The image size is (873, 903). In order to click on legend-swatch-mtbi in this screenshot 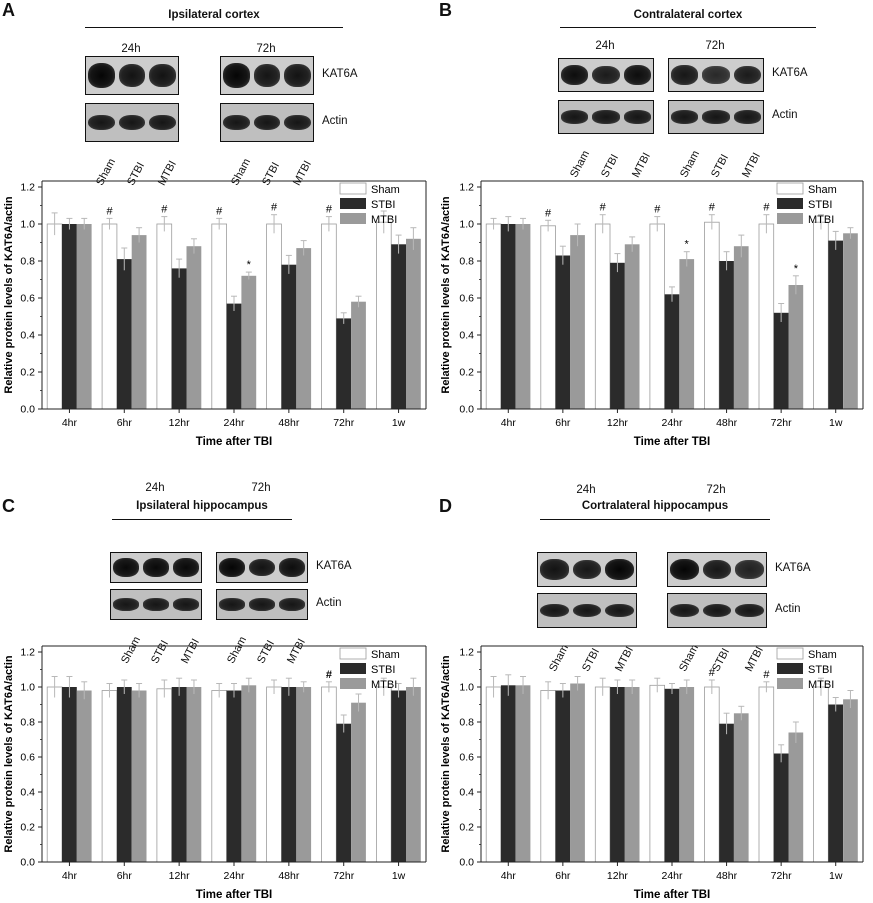, I will do `click(790, 683)`.